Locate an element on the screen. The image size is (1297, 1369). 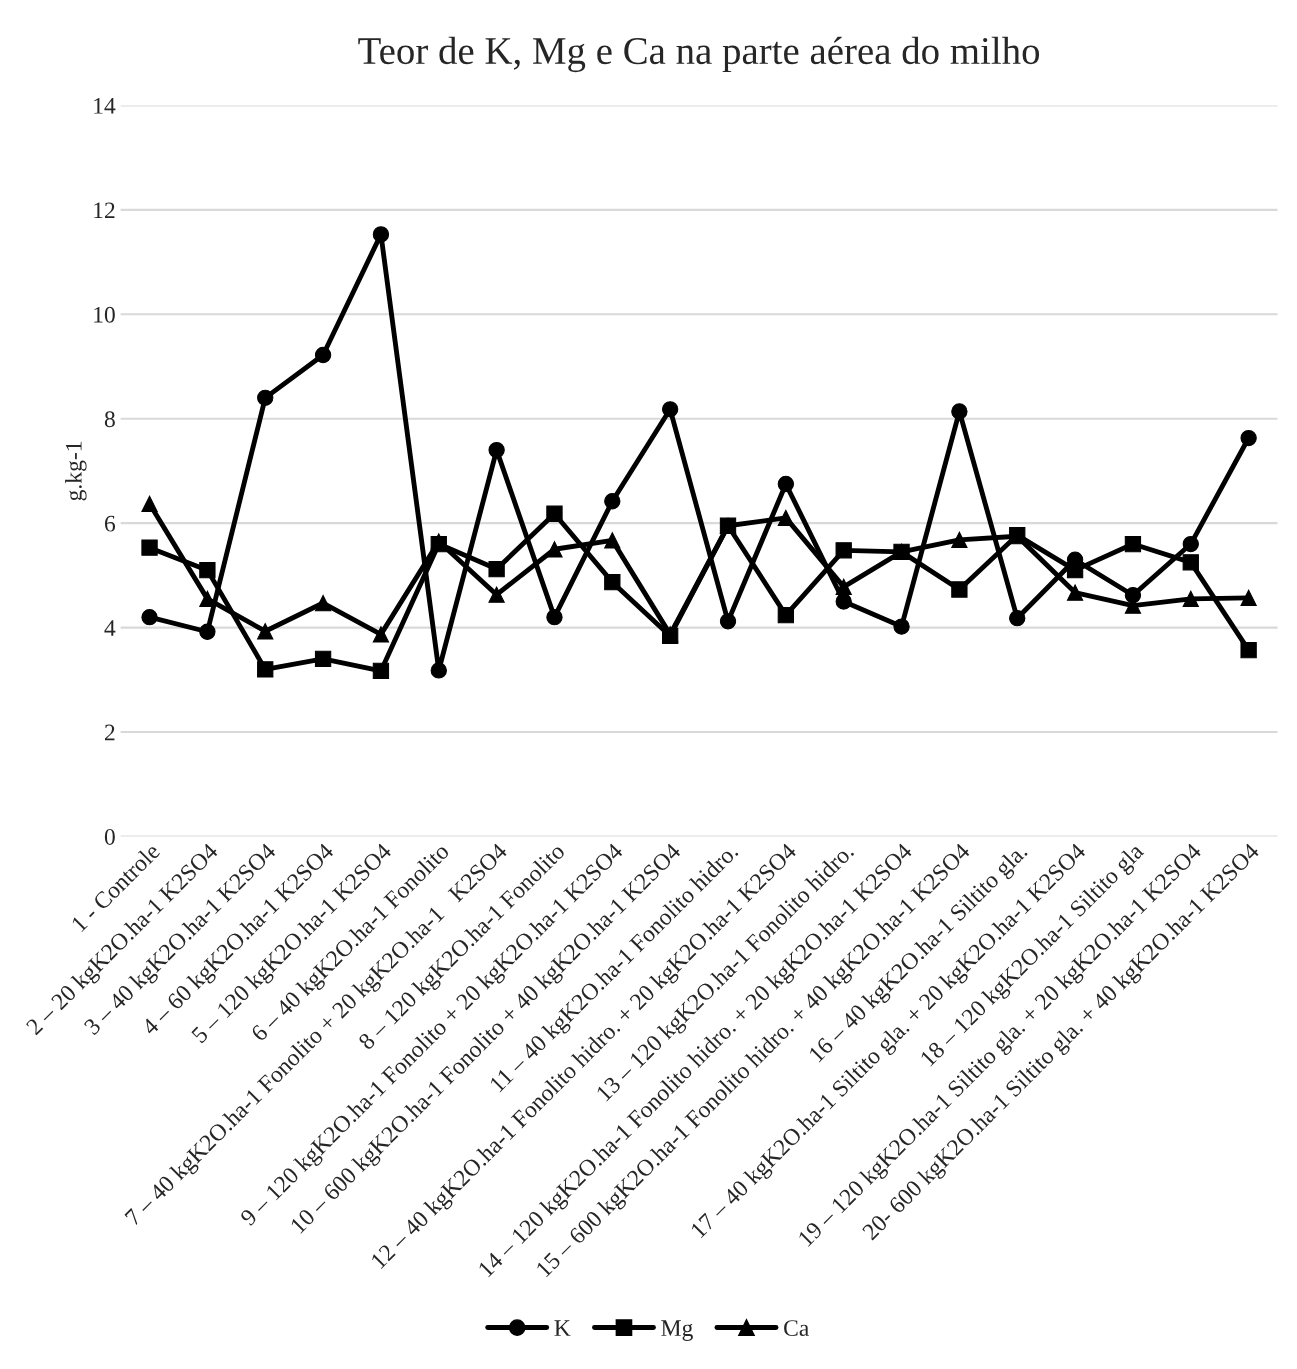
chart-title: Teor de K, Mg e Ca na parte aérea do milho is located at coordinates (699, 54).